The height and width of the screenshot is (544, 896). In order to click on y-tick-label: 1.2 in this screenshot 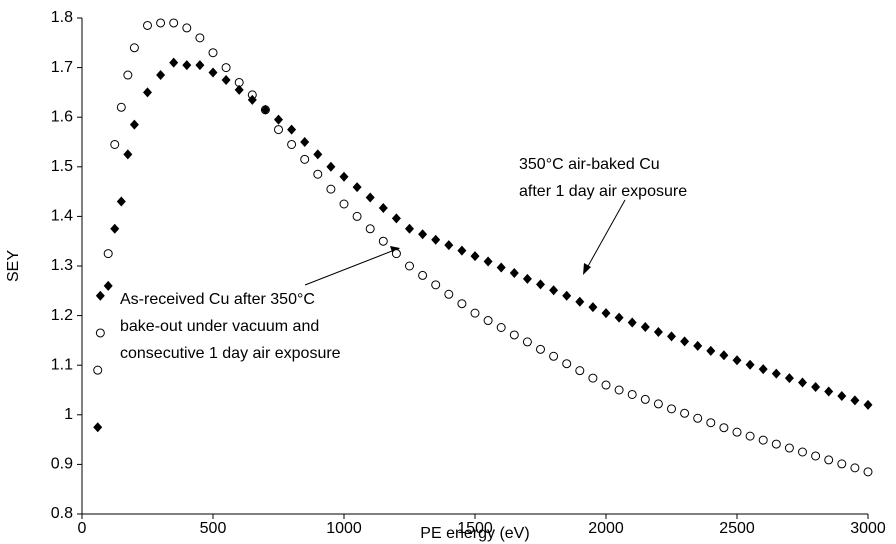, I will do `click(62, 315)`.